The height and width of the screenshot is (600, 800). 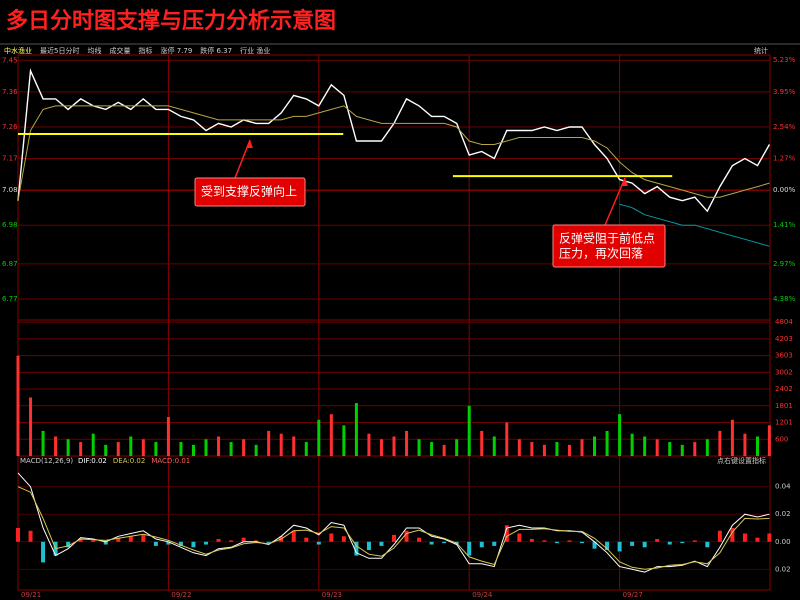 I want to click on annotation-text: 受到支撑反弹向上, so click(x=249, y=191).